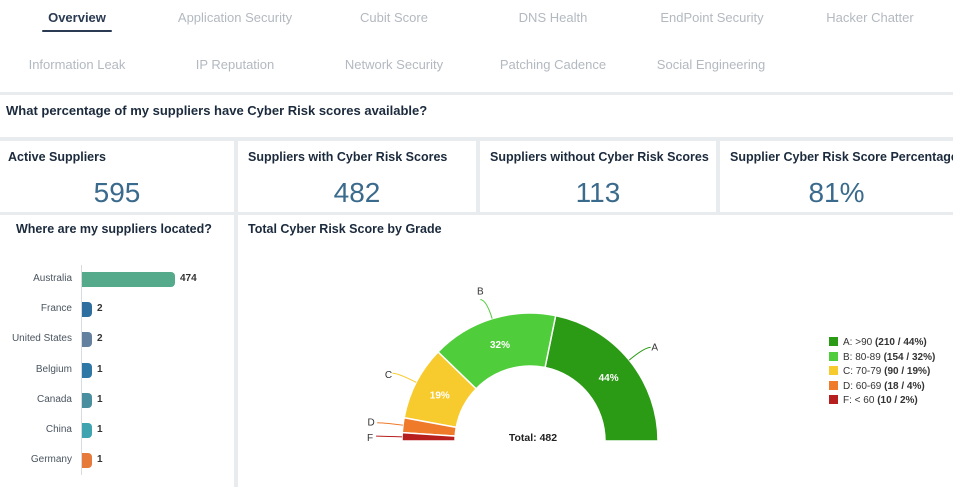 Image resolution: width=953 pixels, height=487 pixels. Describe the element at coordinates (480, 292) in the screenshot. I see `donut-slice-label: B` at that location.